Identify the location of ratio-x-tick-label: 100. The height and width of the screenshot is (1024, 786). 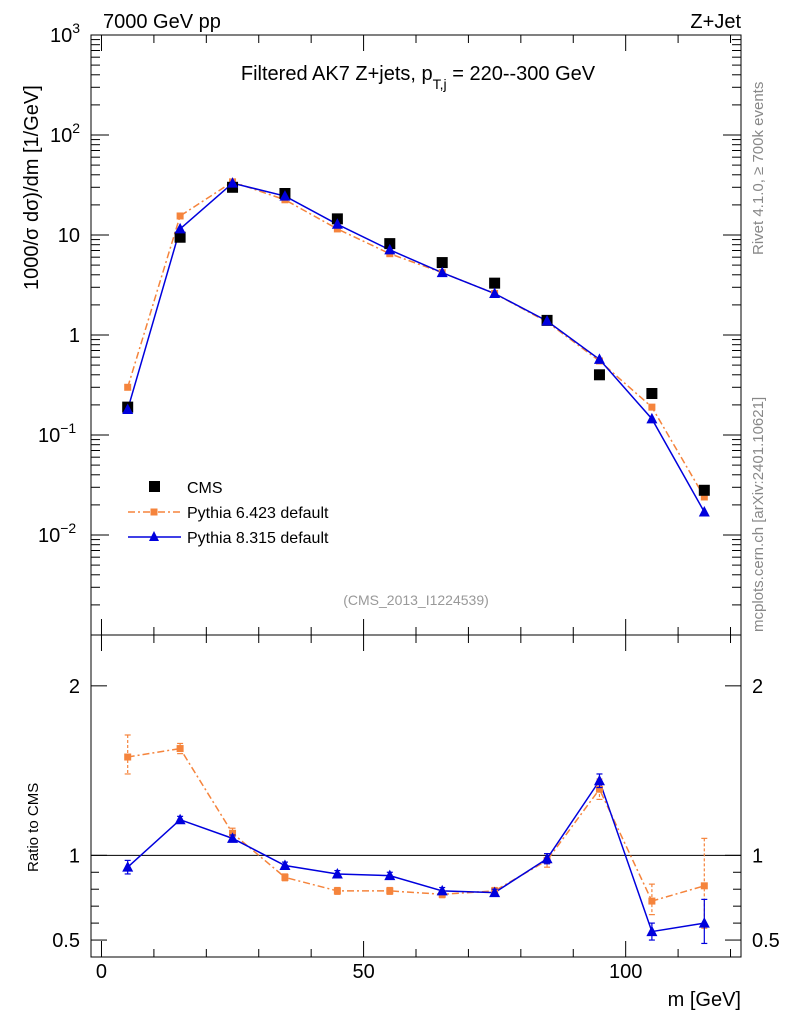
(625, 972).